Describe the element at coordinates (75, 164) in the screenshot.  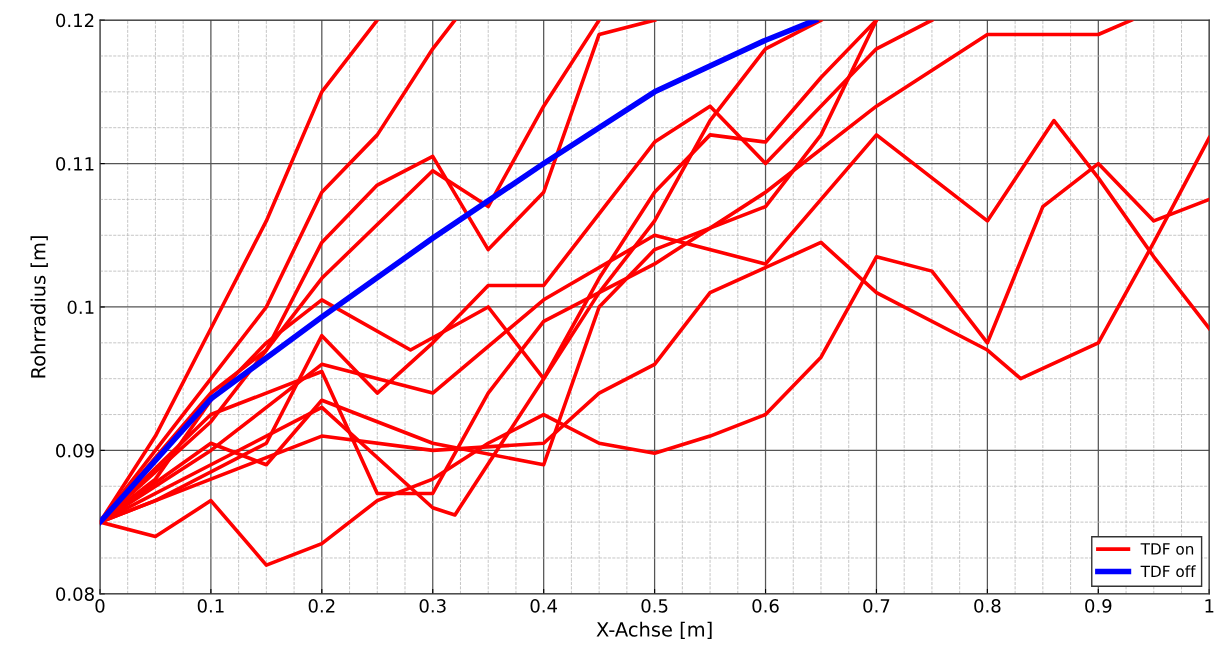
I see `y-tick-label: 0.11` at that location.